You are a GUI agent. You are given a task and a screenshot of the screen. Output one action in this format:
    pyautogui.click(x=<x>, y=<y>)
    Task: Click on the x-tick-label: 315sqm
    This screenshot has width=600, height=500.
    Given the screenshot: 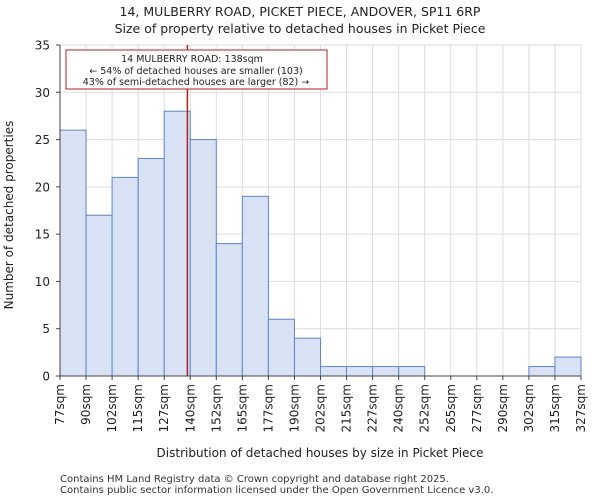 What is the action you would take?
    pyautogui.click(x=555, y=408)
    